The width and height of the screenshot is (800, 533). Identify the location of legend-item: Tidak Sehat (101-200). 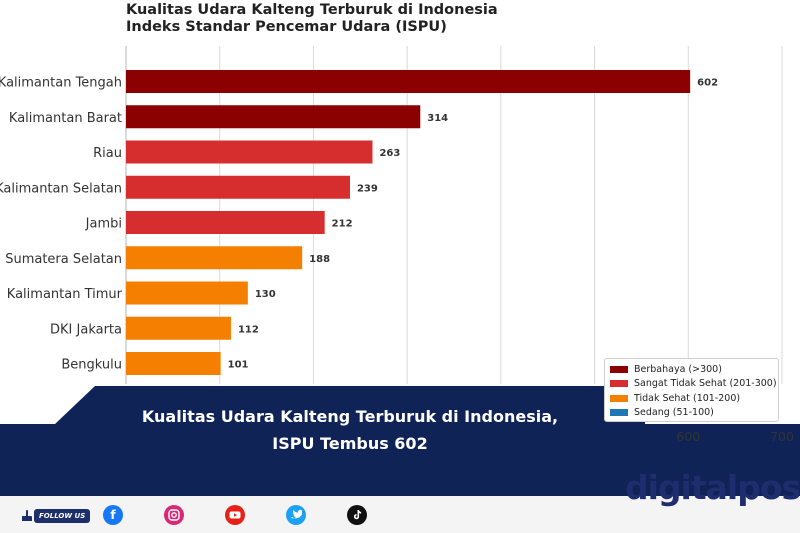
(691, 398).